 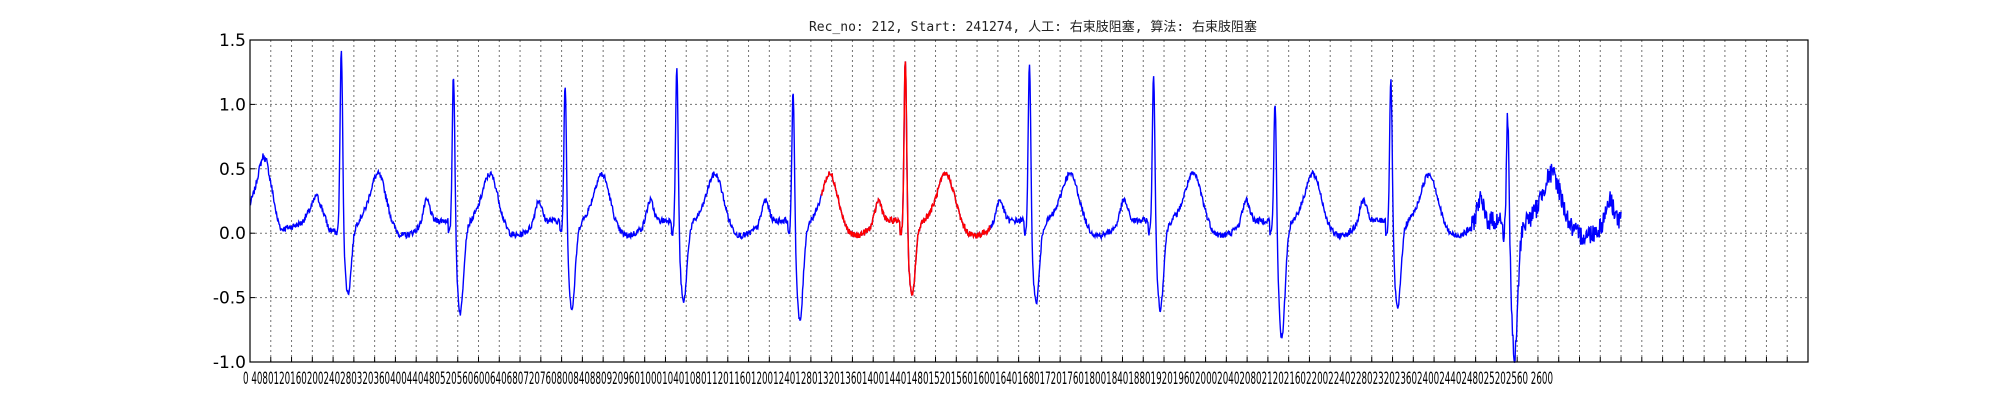 What do you see at coordinates (1029, 359) in the screenshot?
I see `x-axis` at bounding box center [1029, 359].